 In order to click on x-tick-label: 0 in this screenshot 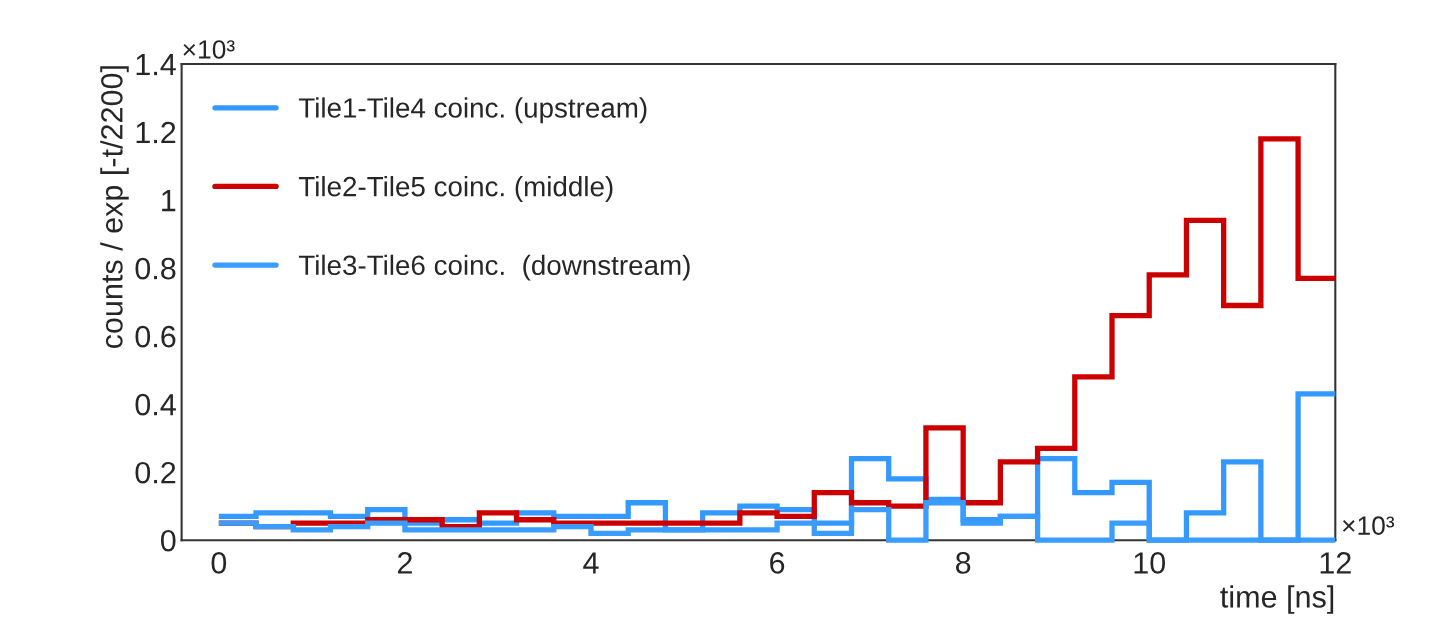, I will do `click(219, 563)`.